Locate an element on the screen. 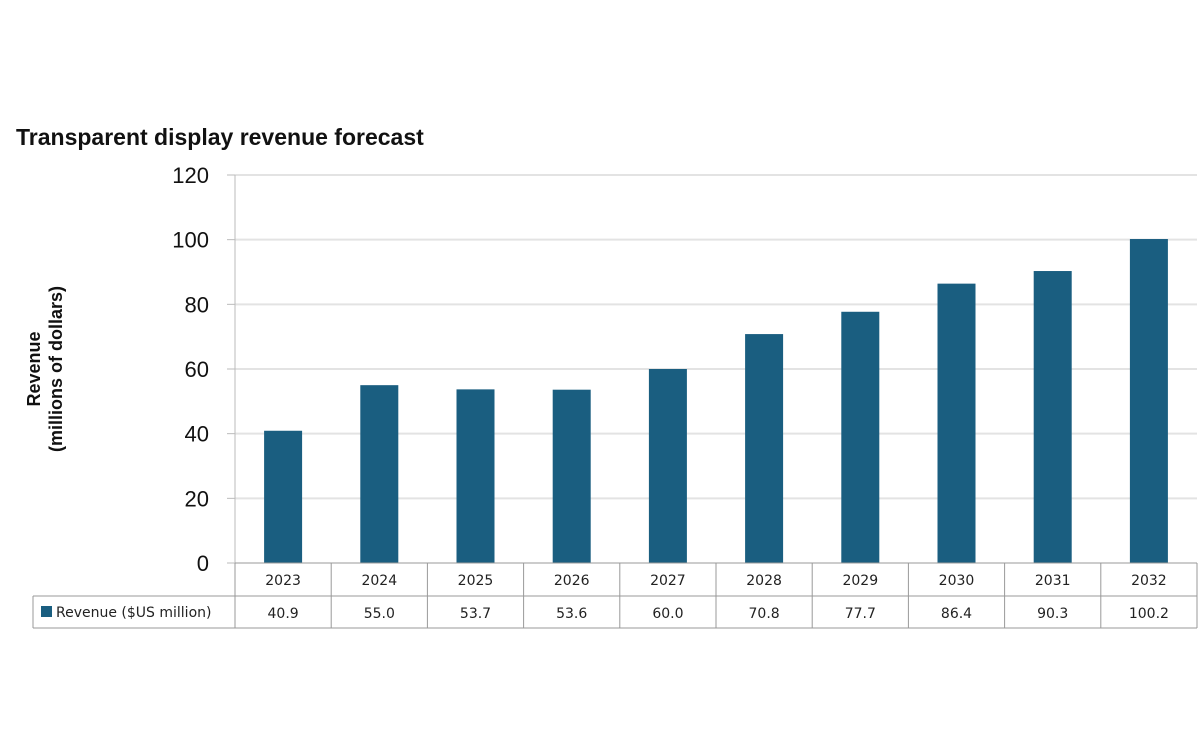  data-label: 77.7 is located at coordinates (860, 614).